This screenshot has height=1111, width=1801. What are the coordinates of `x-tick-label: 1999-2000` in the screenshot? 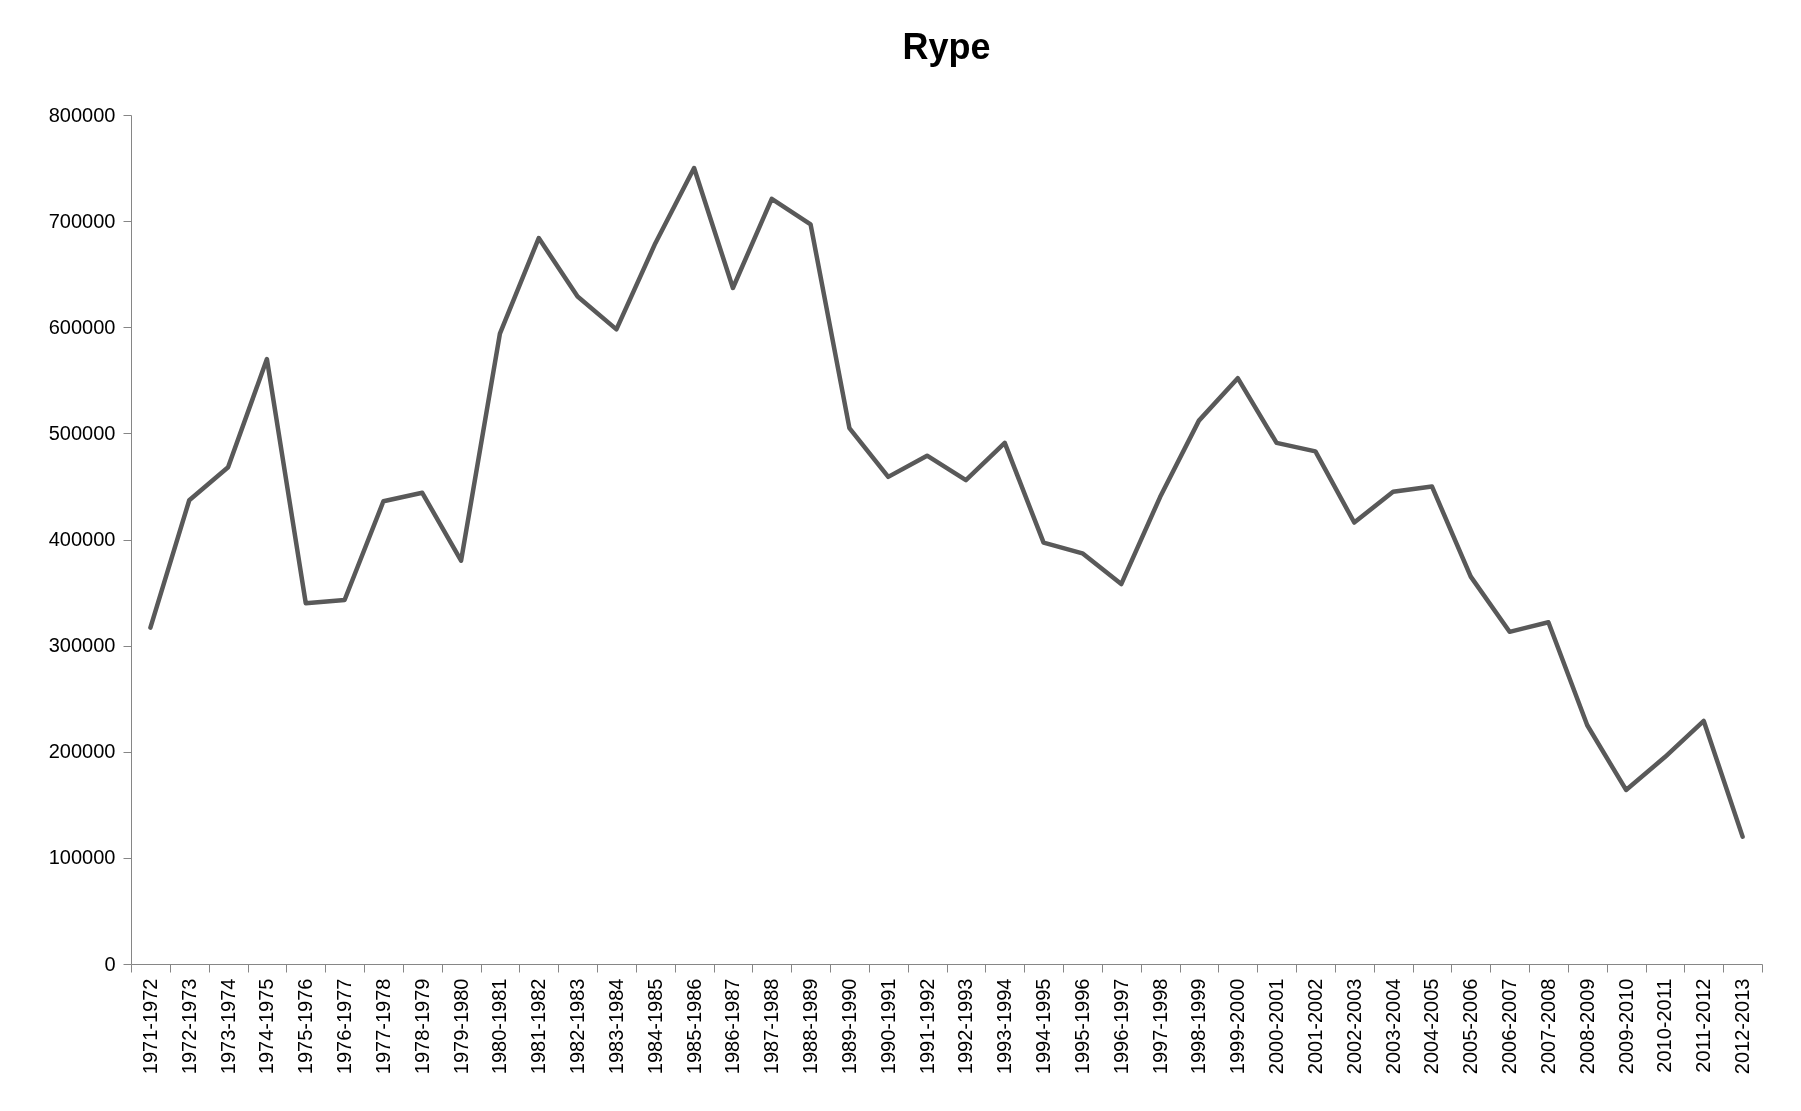 It's located at (1237, 1026).